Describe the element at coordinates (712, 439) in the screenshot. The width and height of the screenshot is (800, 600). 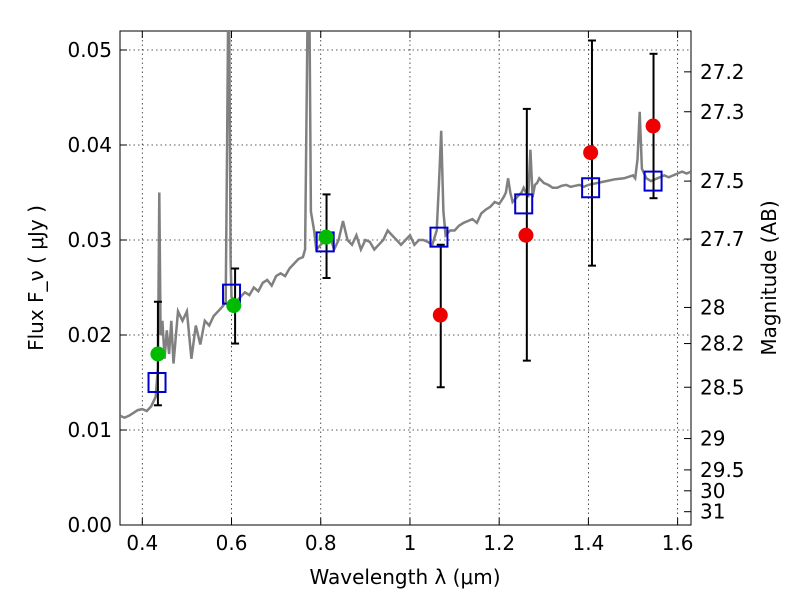
I see `right-tick-label: 29` at that location.